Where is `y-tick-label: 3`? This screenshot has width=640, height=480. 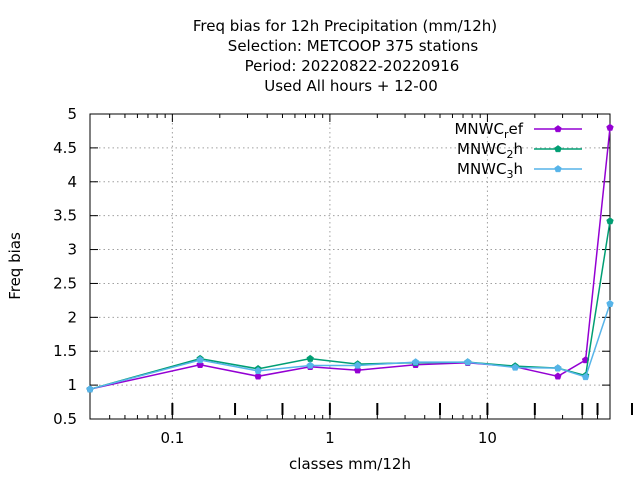
y-tick-label: 3 is located at coordinates (72, 250).